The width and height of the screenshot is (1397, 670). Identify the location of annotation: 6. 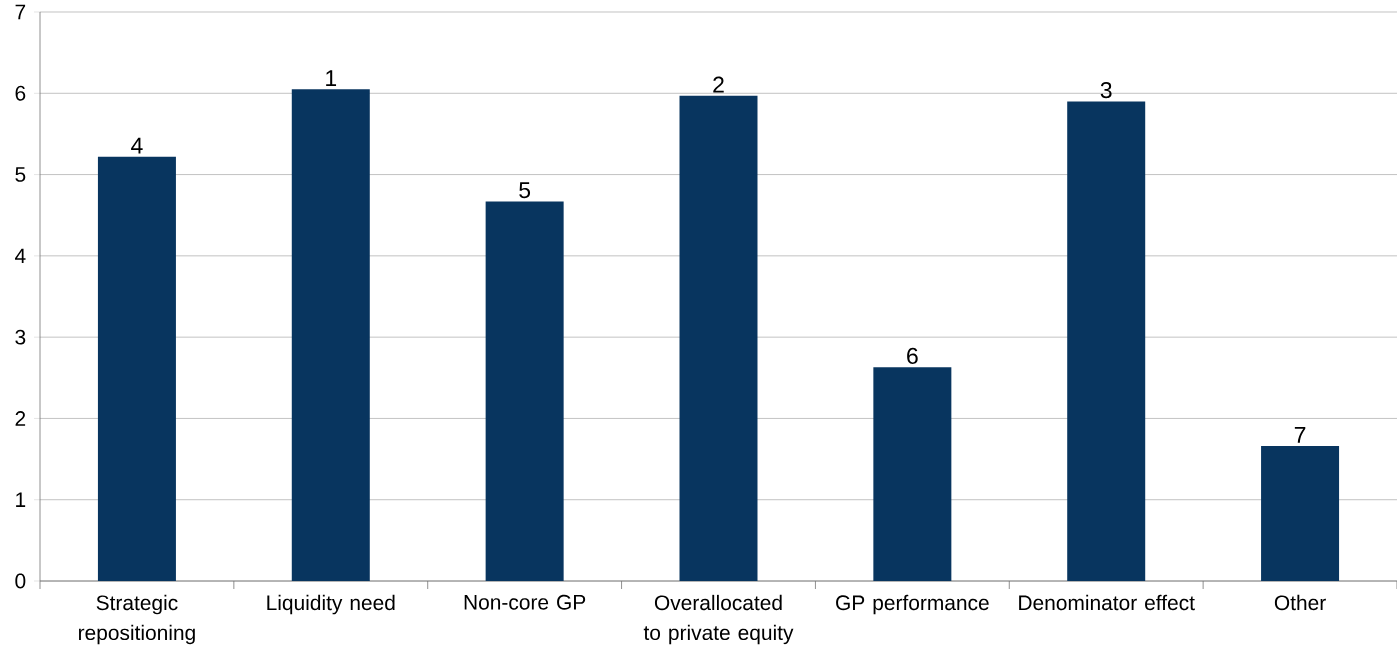
(912, 356).